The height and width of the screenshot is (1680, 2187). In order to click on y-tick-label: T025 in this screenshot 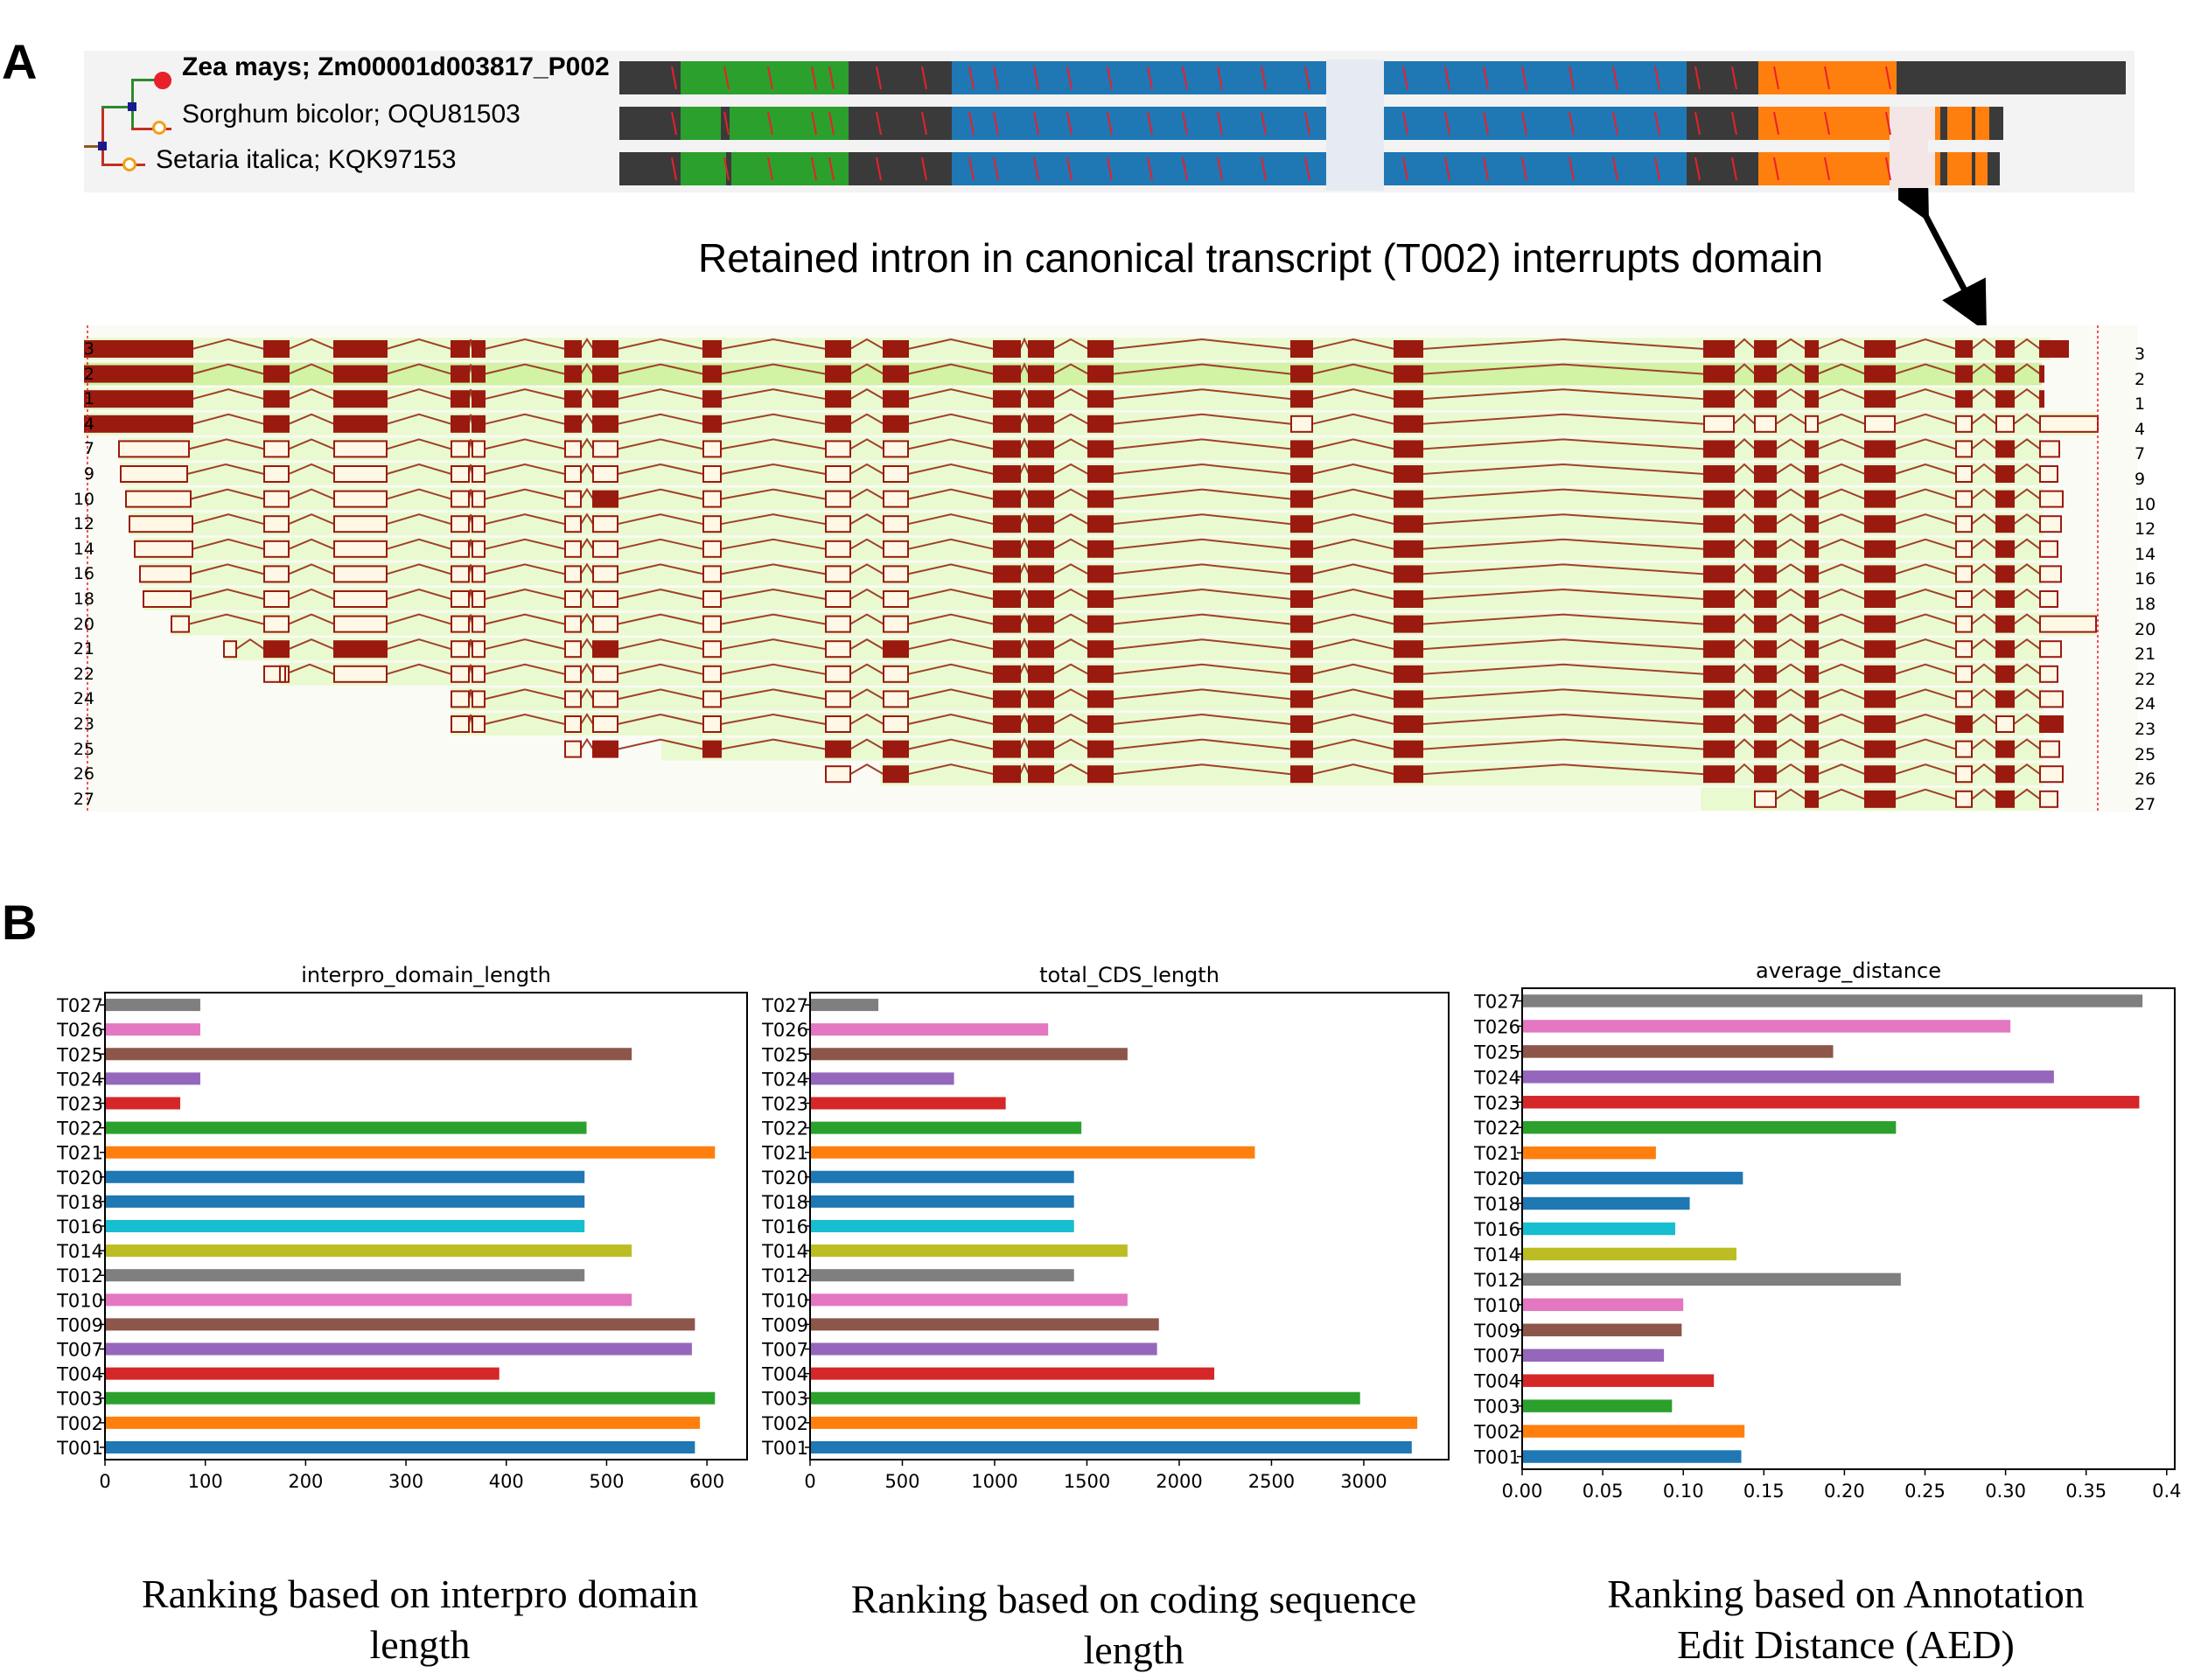, I will do `click(1497, 1052)`.